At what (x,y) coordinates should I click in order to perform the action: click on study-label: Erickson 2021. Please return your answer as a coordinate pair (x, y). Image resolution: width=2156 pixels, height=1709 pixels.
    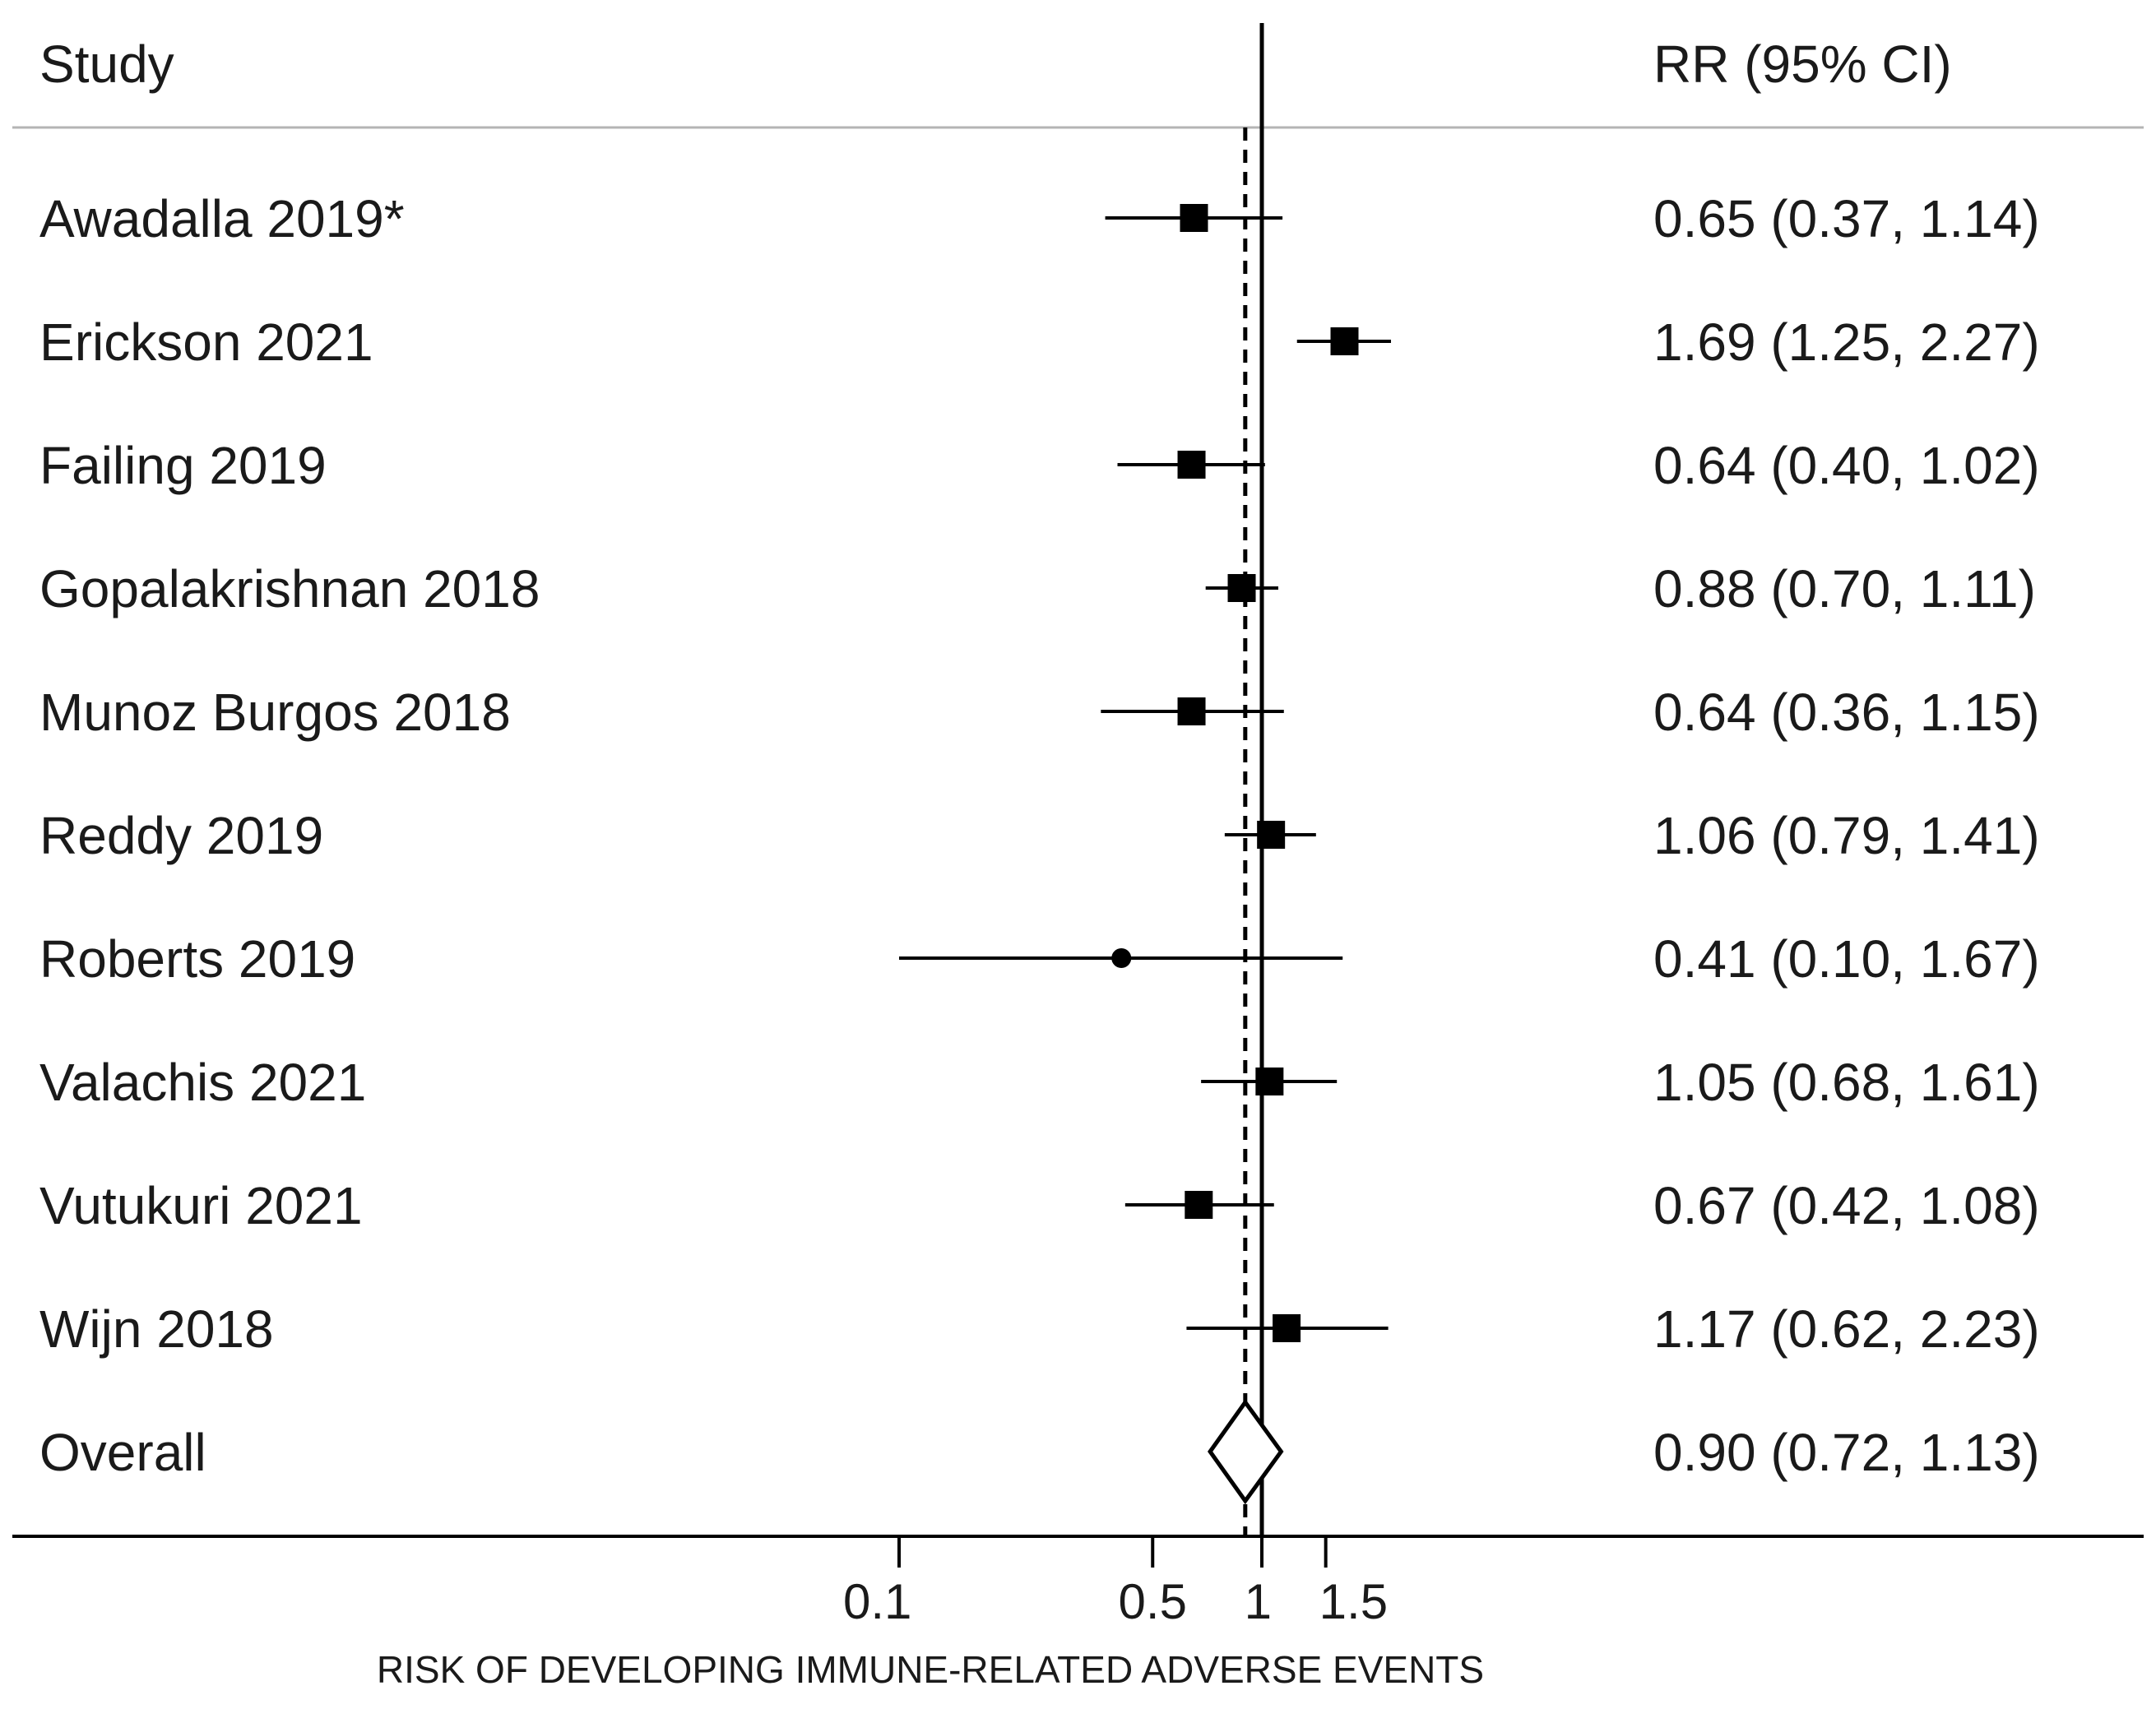
    Looking at the image, I should click on (206, 342).